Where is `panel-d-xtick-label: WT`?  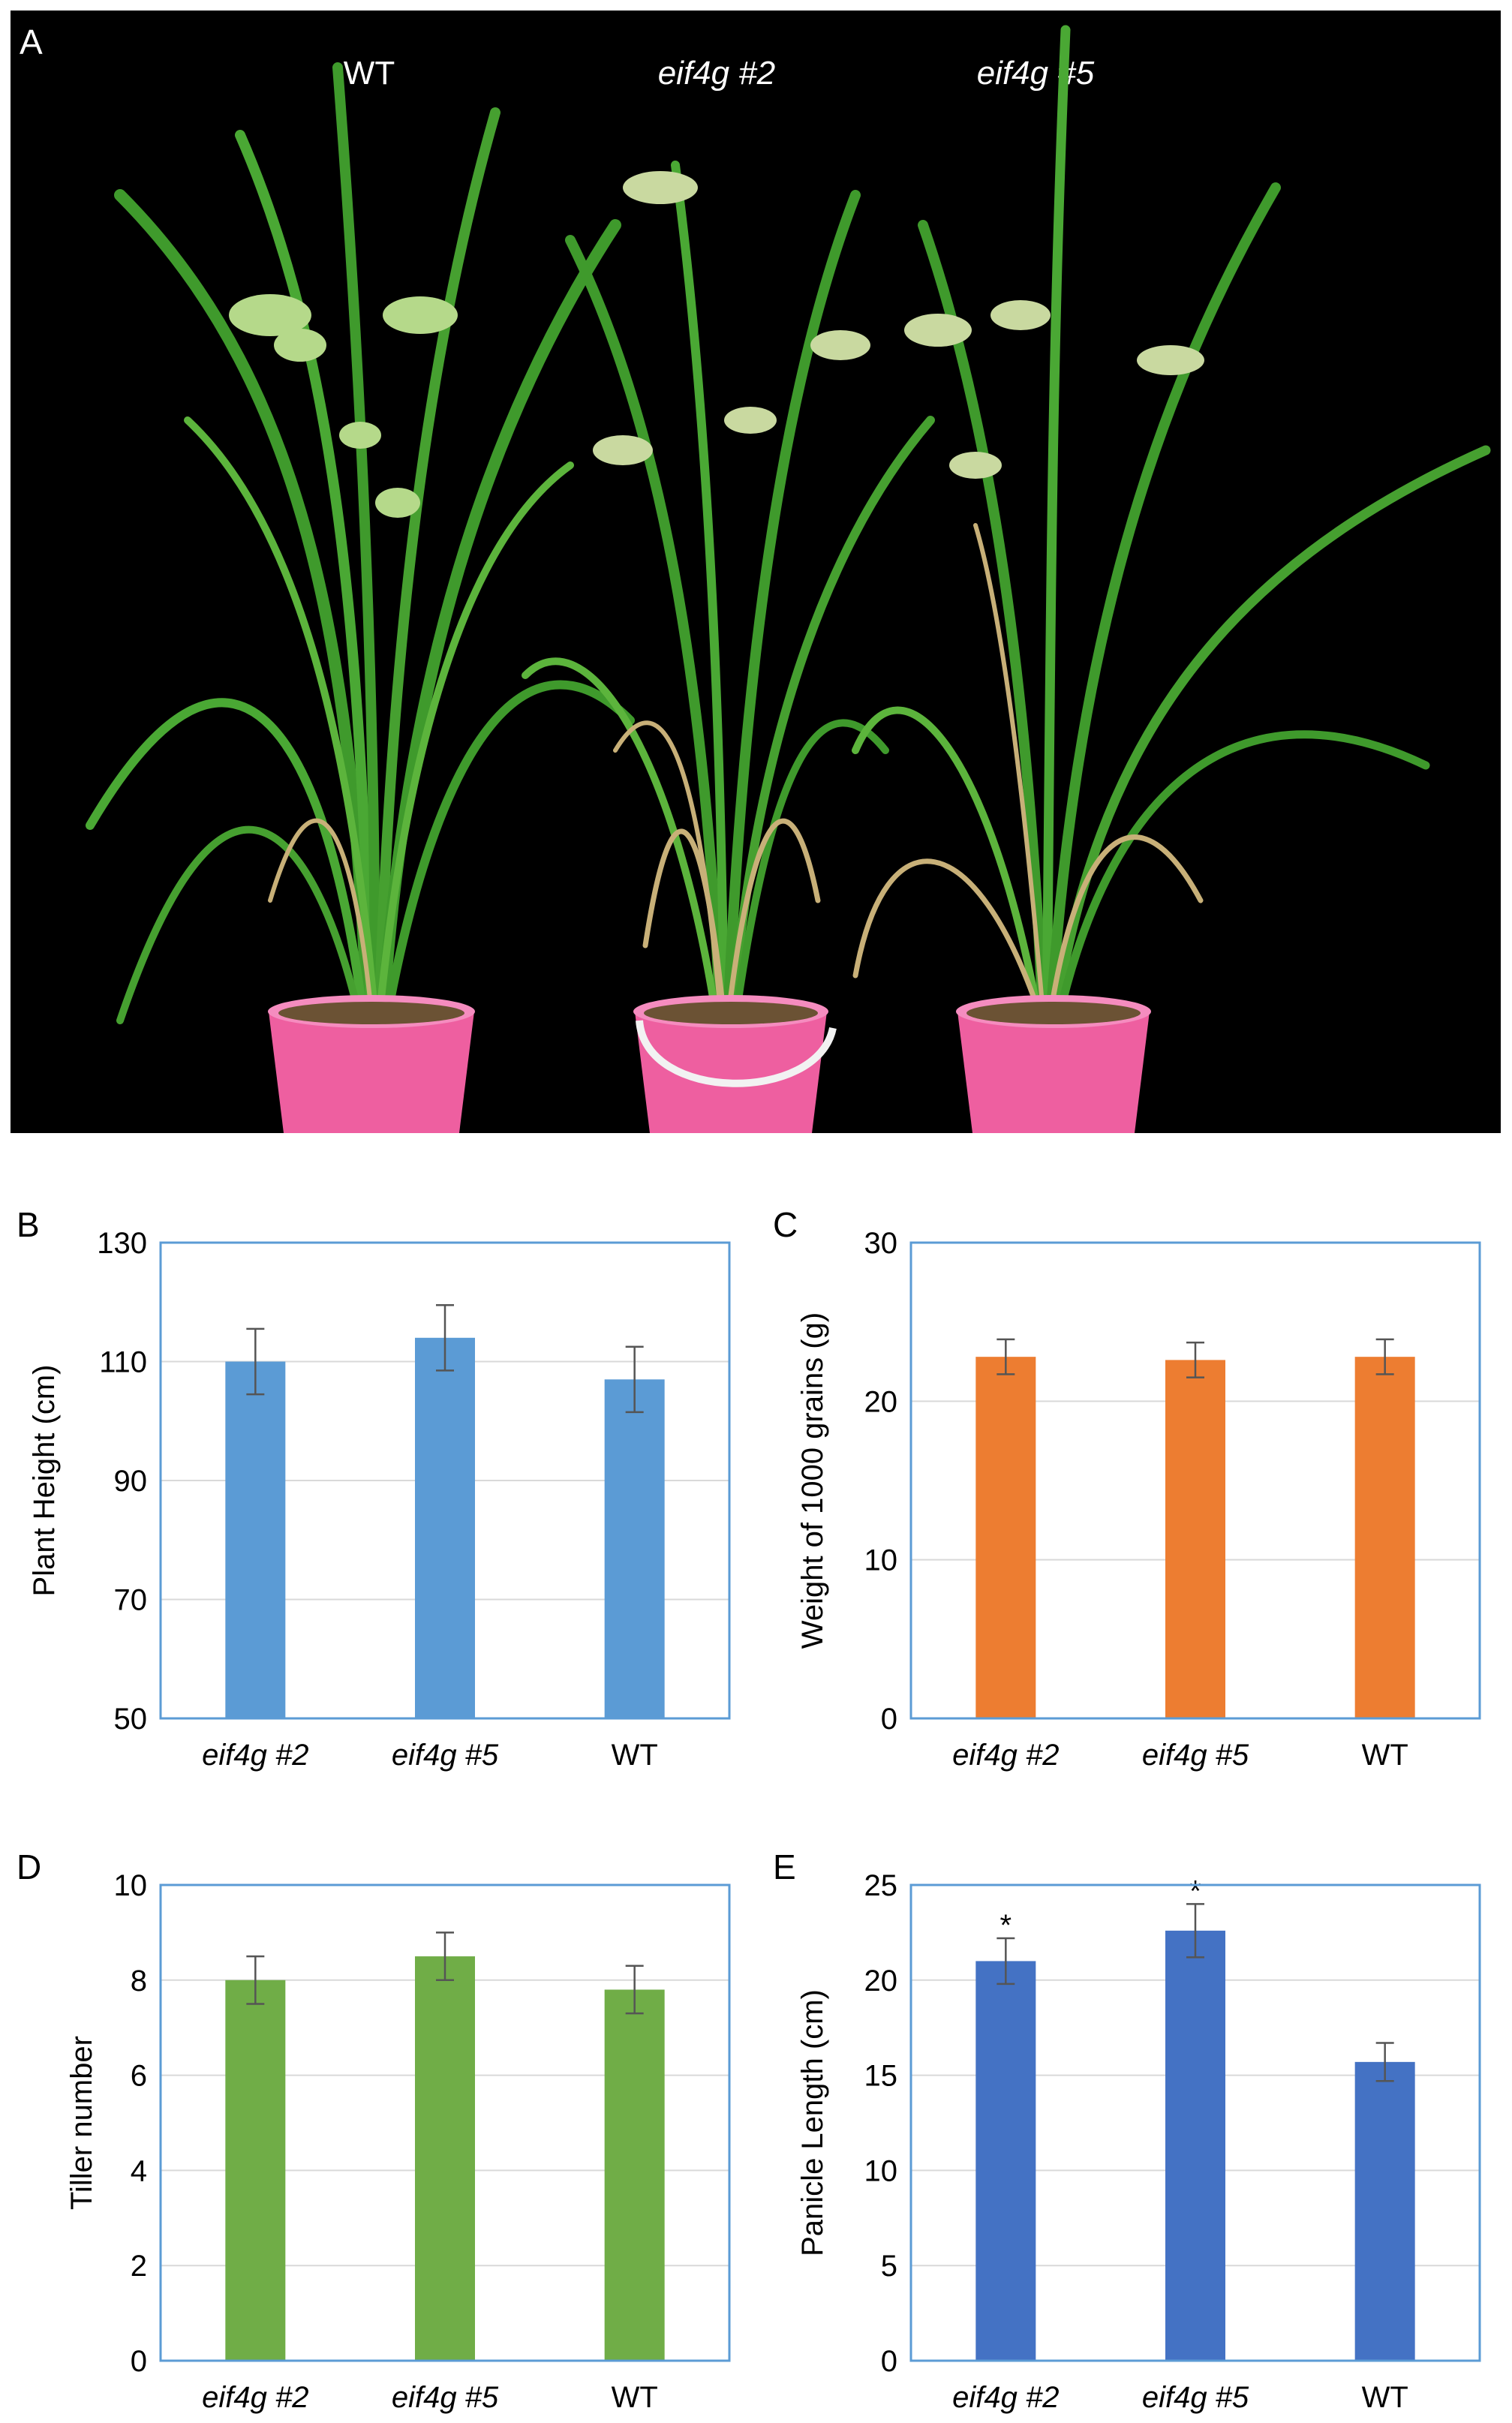 panel-d-xtick-label: WT is located at coordinates (635, 2397).